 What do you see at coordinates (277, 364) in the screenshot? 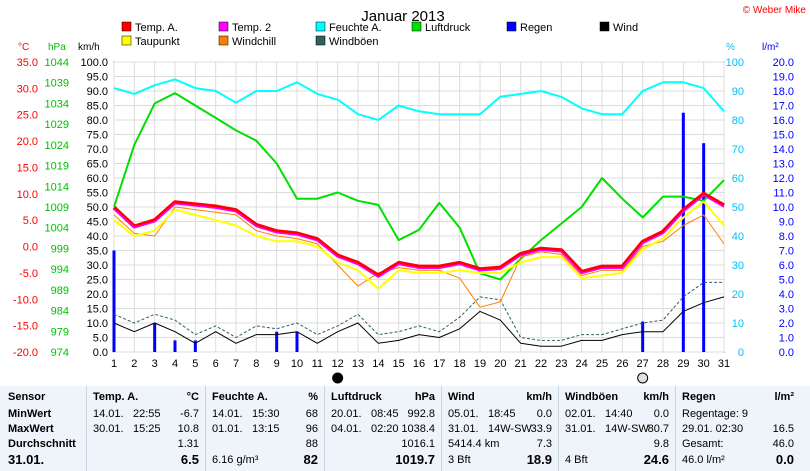
I see `x-tick-label: 9` at bounding box center [277, 364].